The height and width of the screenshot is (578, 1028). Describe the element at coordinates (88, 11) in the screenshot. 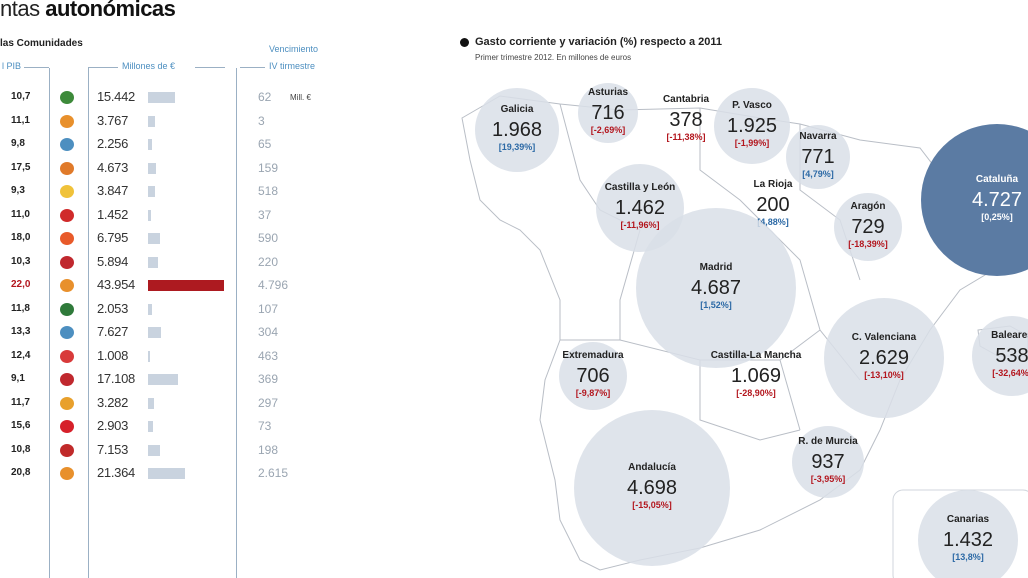

I see `page-title: ntas autonómicas` at that location.